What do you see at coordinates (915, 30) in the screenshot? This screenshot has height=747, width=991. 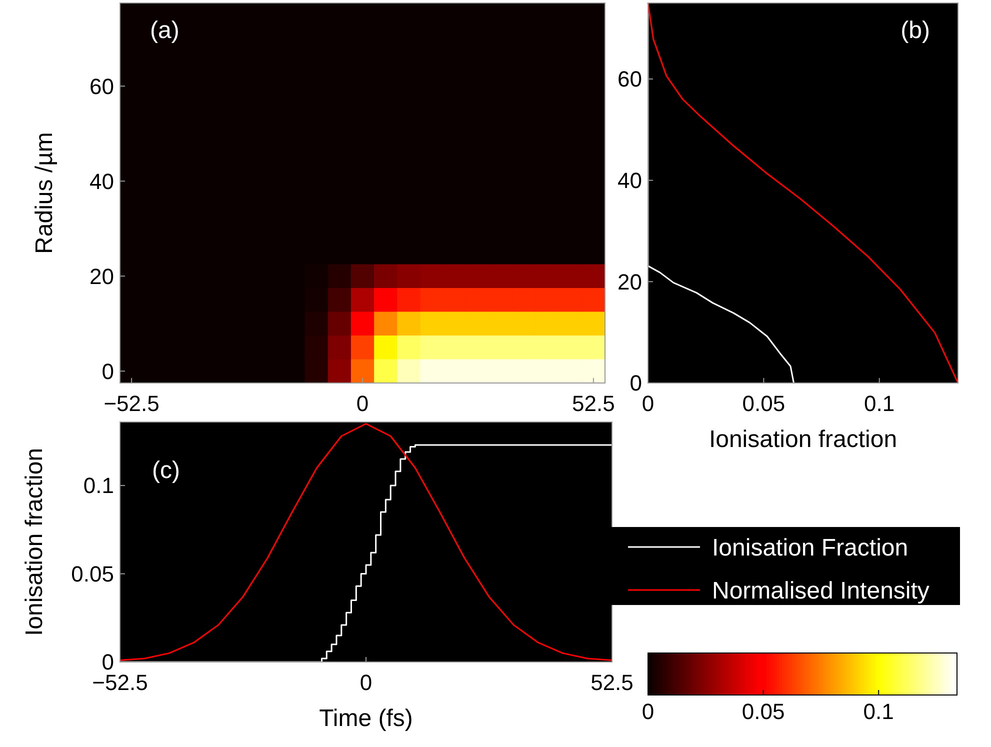 I see `annotation: (b)` at bounding box center [915, 30].